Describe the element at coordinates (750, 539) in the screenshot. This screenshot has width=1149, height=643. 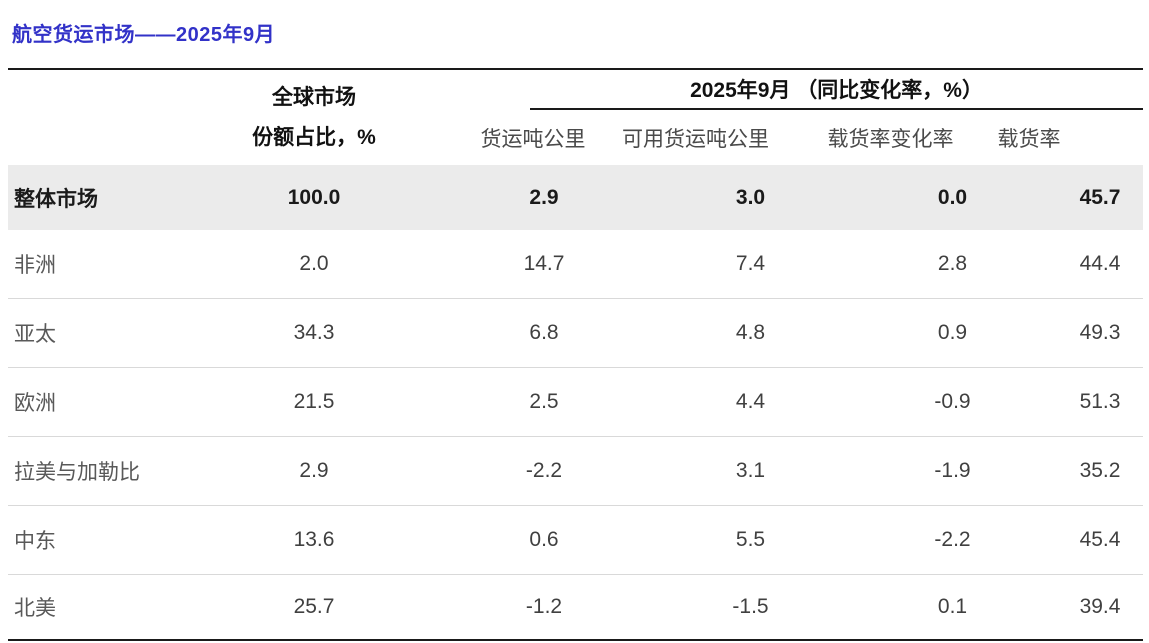
I see `actk-cell: 5.5` at that location.